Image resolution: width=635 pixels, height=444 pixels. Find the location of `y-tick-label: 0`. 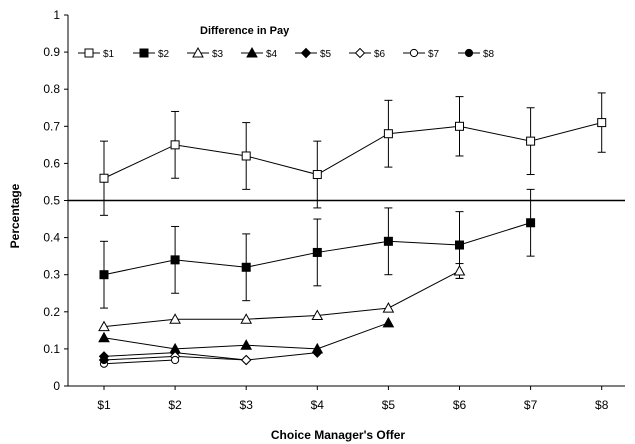

y-tick-label: 0 is located at coordinates (56, 386).